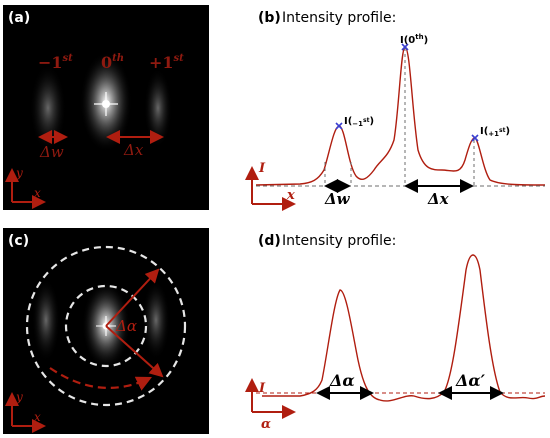 The height and width of the screenshot is (438, 550). What do you see at coordinates (470, 380) in the screenshot?
I see `delta-alpha-prime-label: Δα′` at bounding box center [470, 380].